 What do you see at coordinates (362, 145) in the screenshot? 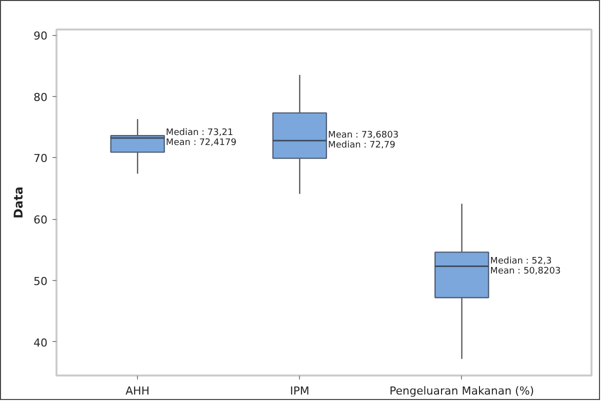
I see `annotation: Median : 72,79` at bounding box center [362, 145].